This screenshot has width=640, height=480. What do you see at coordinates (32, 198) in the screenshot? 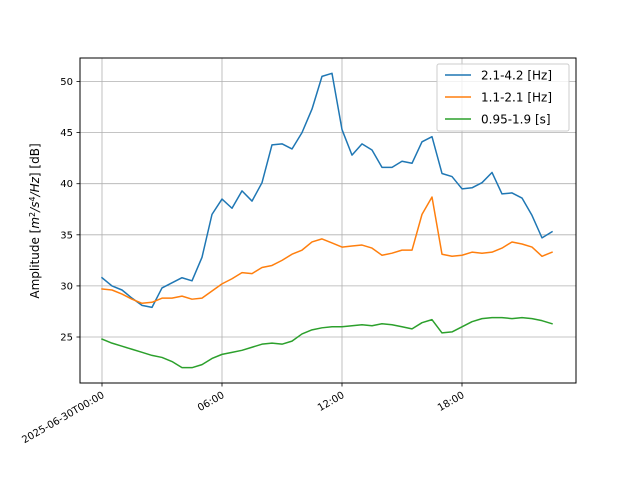
I see `y-axis-label-unit-exp2: 4` at bounding box center [32, 198].